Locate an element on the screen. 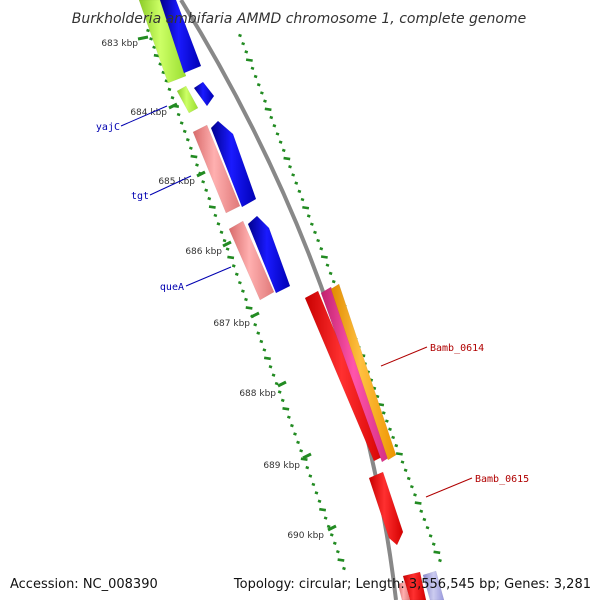 This screenshot has width=600, height=600. gene-lavender is located at coordinates (433, 585).